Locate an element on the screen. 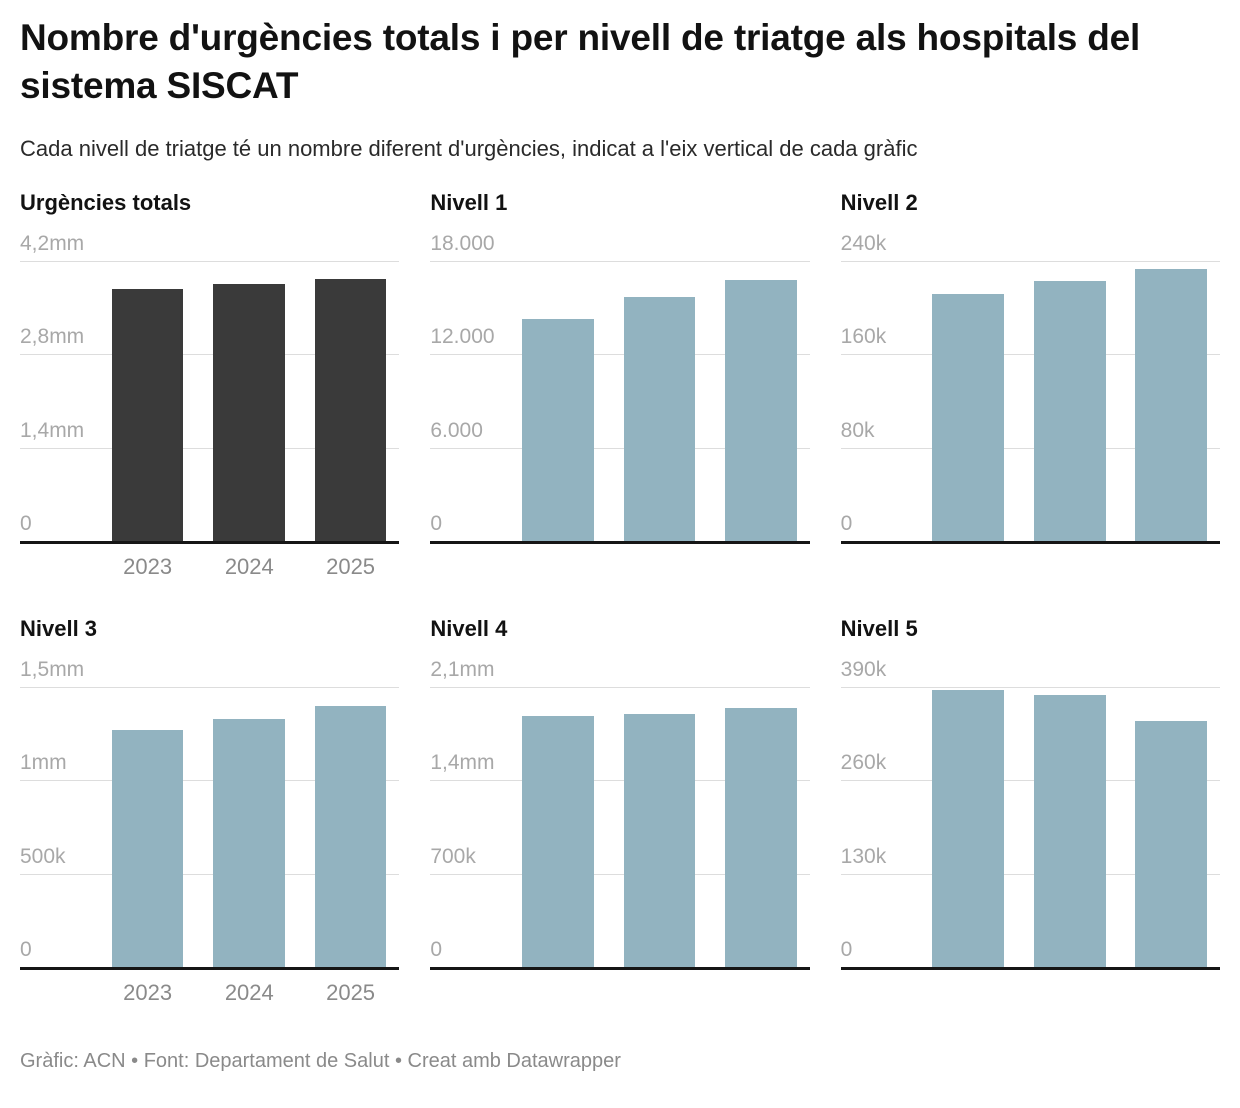  y-tick-label: 2,1mm is located at coordinates (462, 669).